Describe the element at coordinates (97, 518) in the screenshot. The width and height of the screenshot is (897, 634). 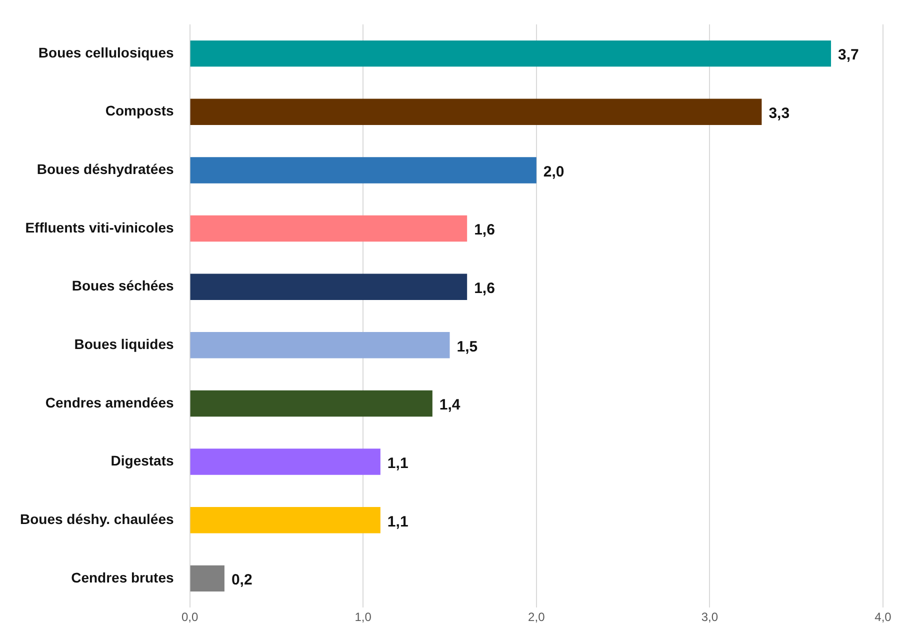
I see `y-tick-label: Boues déshy. chaulées` at that location.